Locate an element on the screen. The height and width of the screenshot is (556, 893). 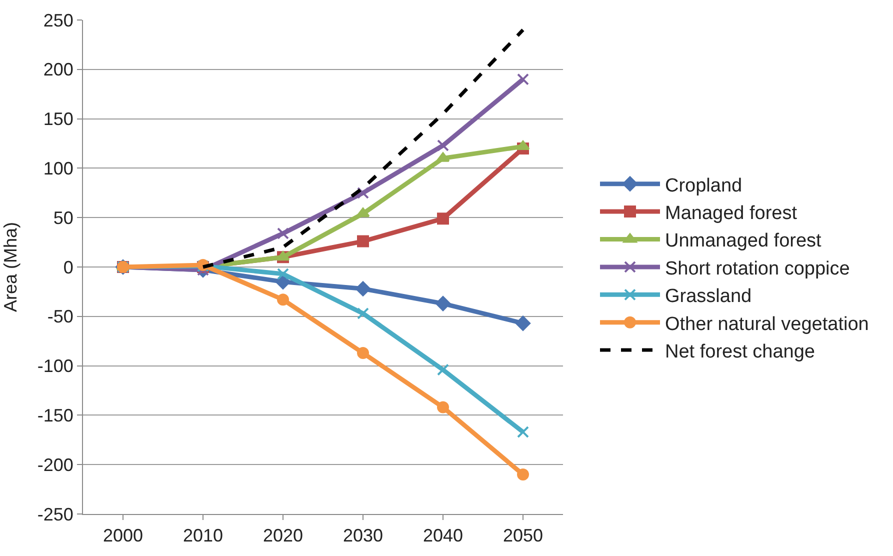
y-tick-label: 150 is located at coordinates (58, 119).